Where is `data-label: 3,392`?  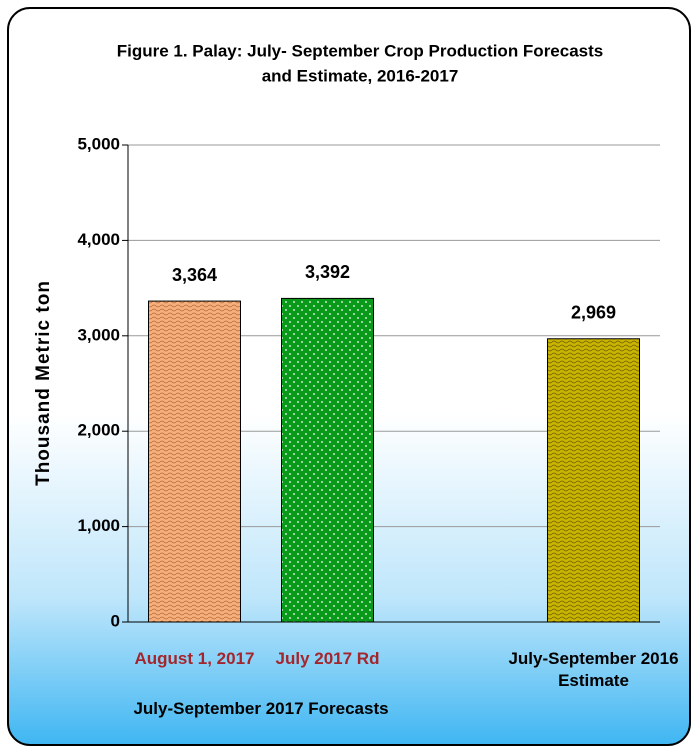
data-label: 3,392 is located at coordinates (327, 272).